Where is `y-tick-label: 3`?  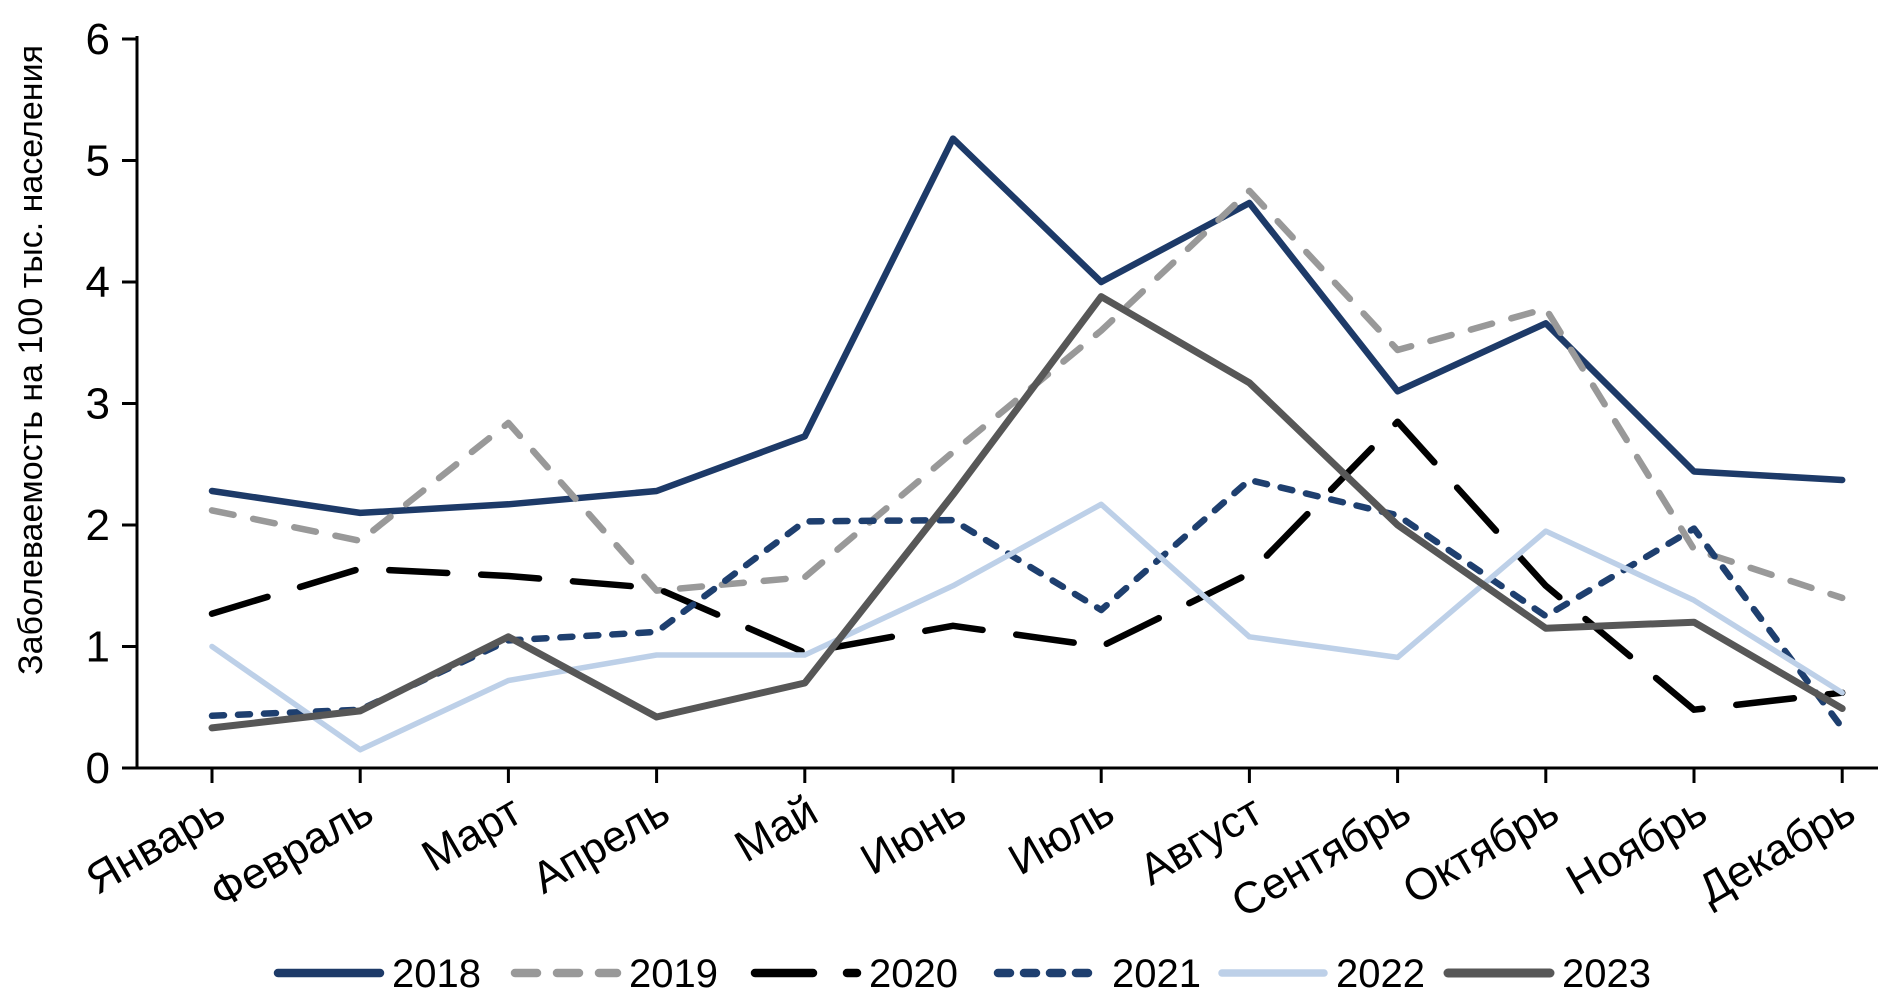
y-tick-label: 3 is located at coordinates (98, 404).